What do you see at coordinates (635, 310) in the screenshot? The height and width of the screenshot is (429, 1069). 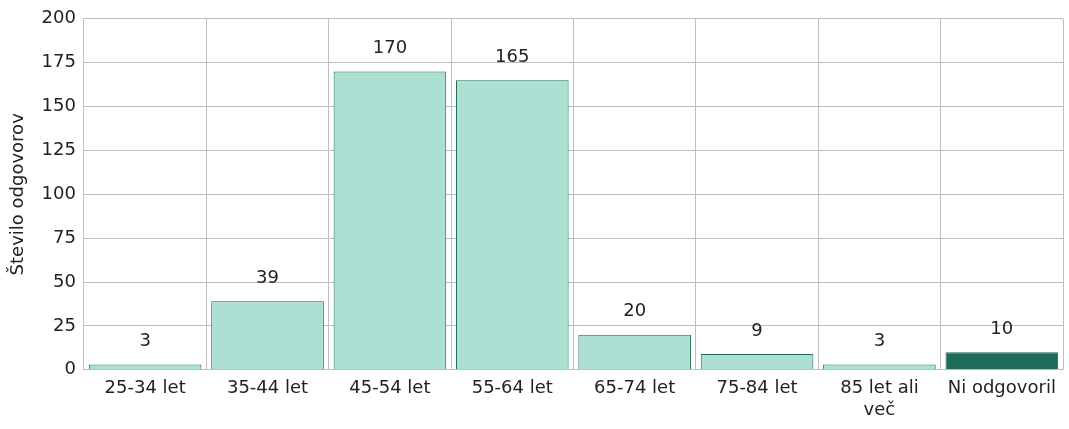 I see `data-label: 20` at bounding box center [635, 310].